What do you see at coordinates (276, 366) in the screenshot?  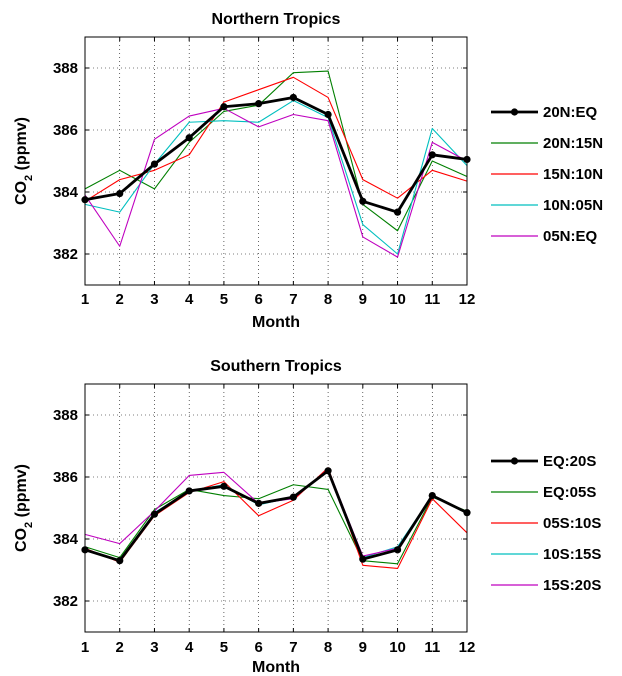 I see `chart-title: Southern Tropics` at bounding box center [276, 366].